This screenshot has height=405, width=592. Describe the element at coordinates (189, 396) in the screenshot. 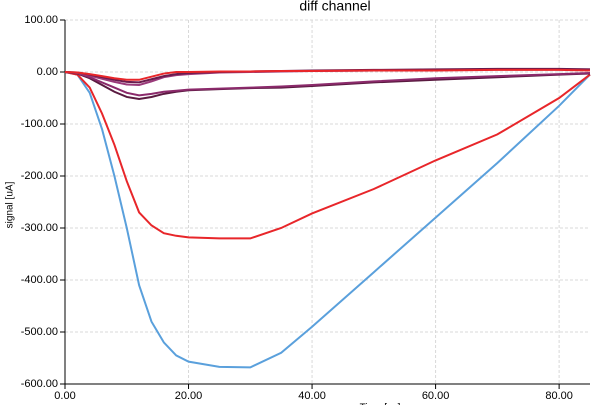

I see `x-tick-label: 20.00` at that location.